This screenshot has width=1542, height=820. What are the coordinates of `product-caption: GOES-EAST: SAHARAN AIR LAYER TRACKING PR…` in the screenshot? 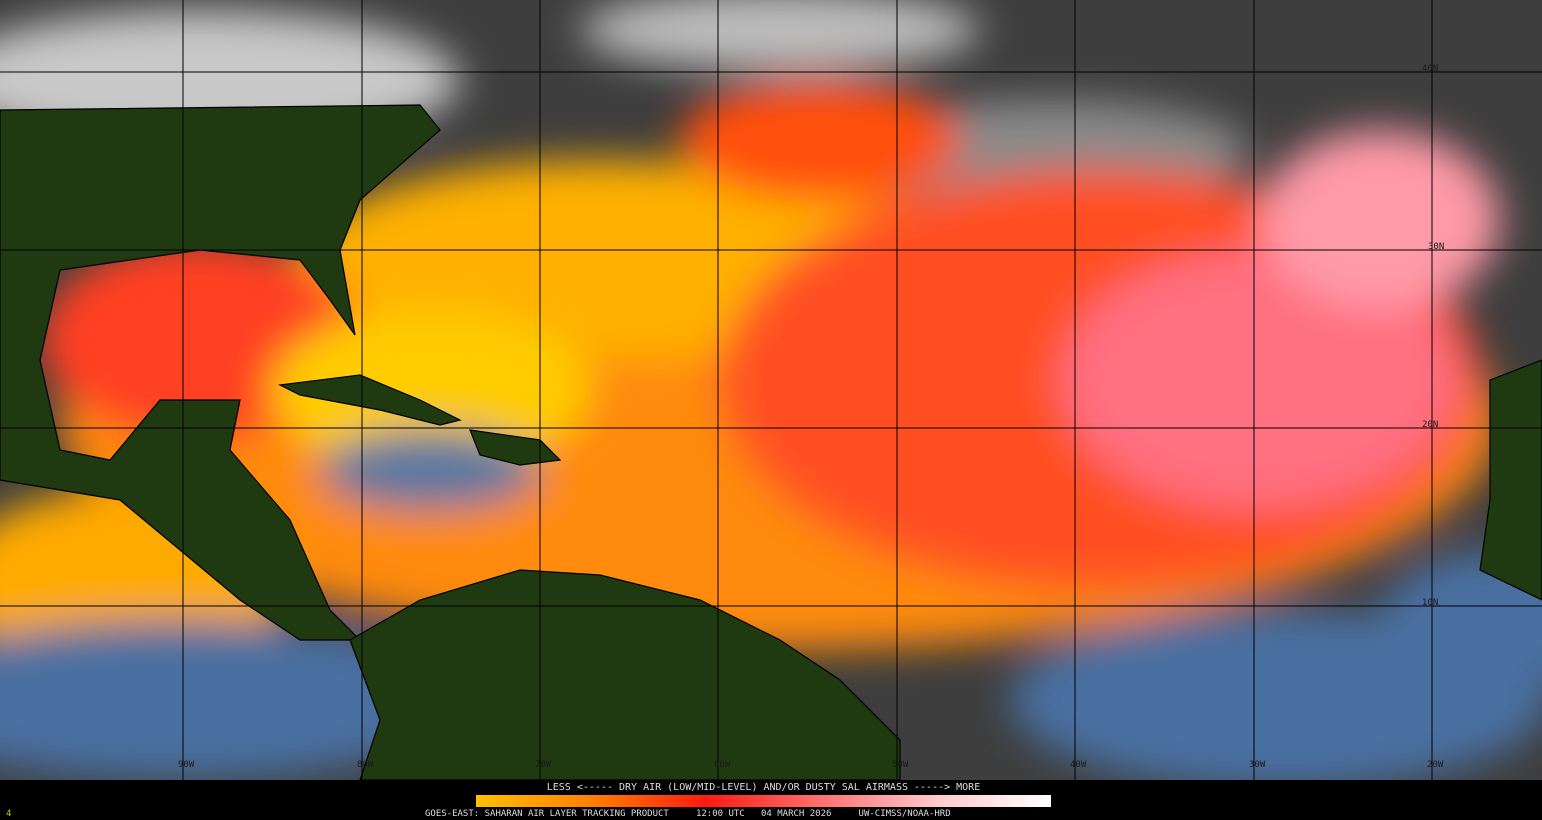 It's located at (688, 814).